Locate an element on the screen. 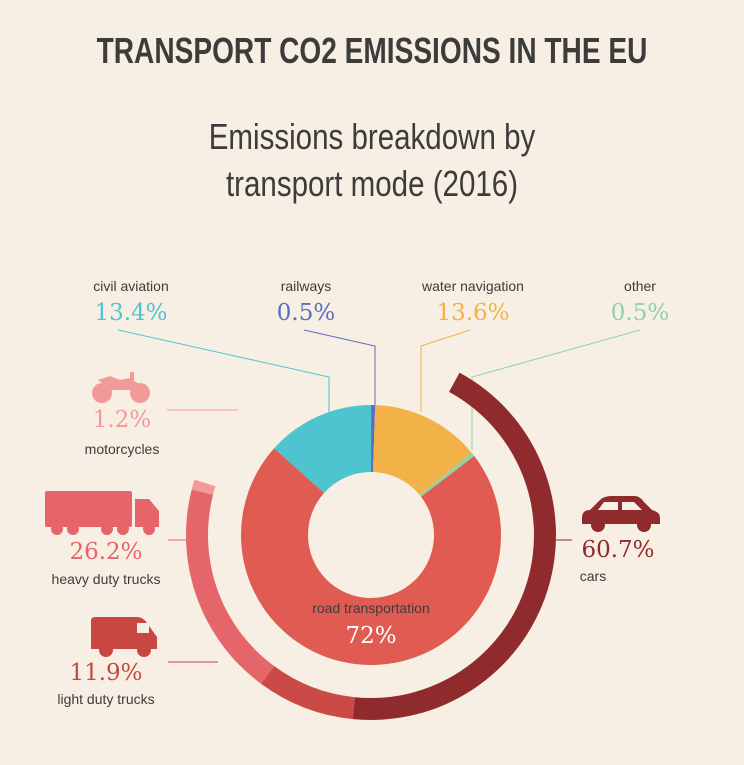  cars-label: cars is located at coordinates (593, 576).